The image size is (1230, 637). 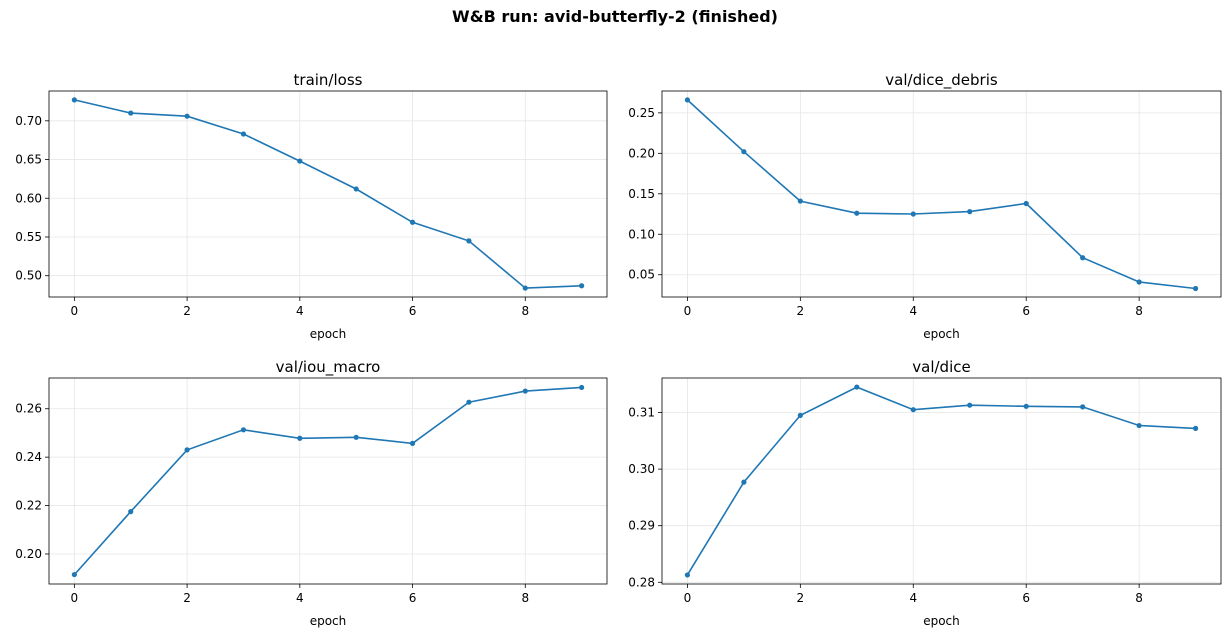 I want to click on y-tick-label: 0.25, so click(x=641, y=113).